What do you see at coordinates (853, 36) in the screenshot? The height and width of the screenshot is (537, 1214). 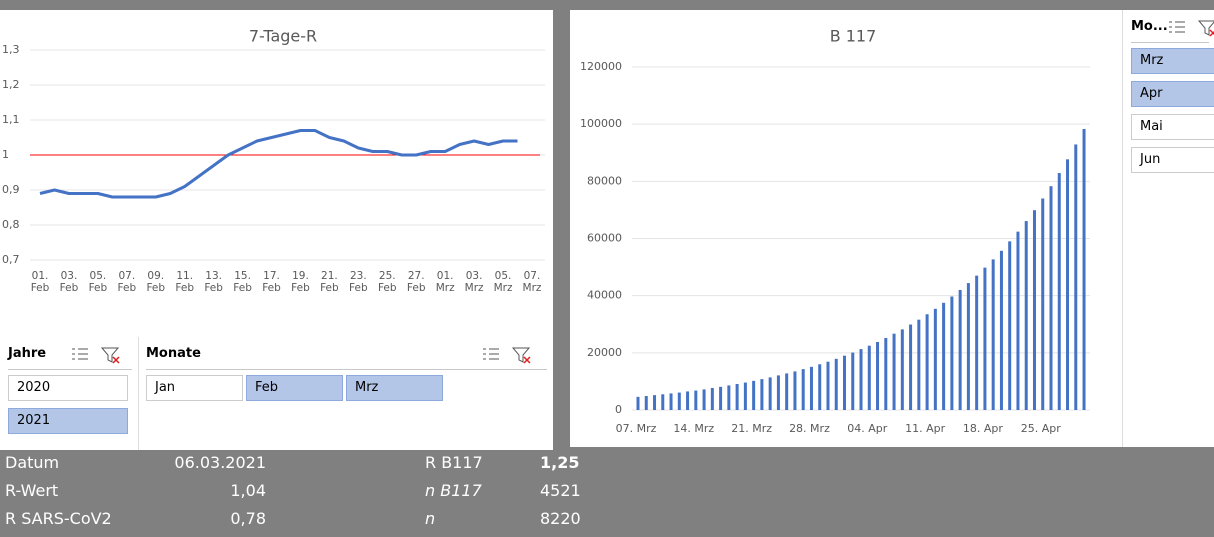 I see `chart-title: B 117` at bounding box center [853, 36].